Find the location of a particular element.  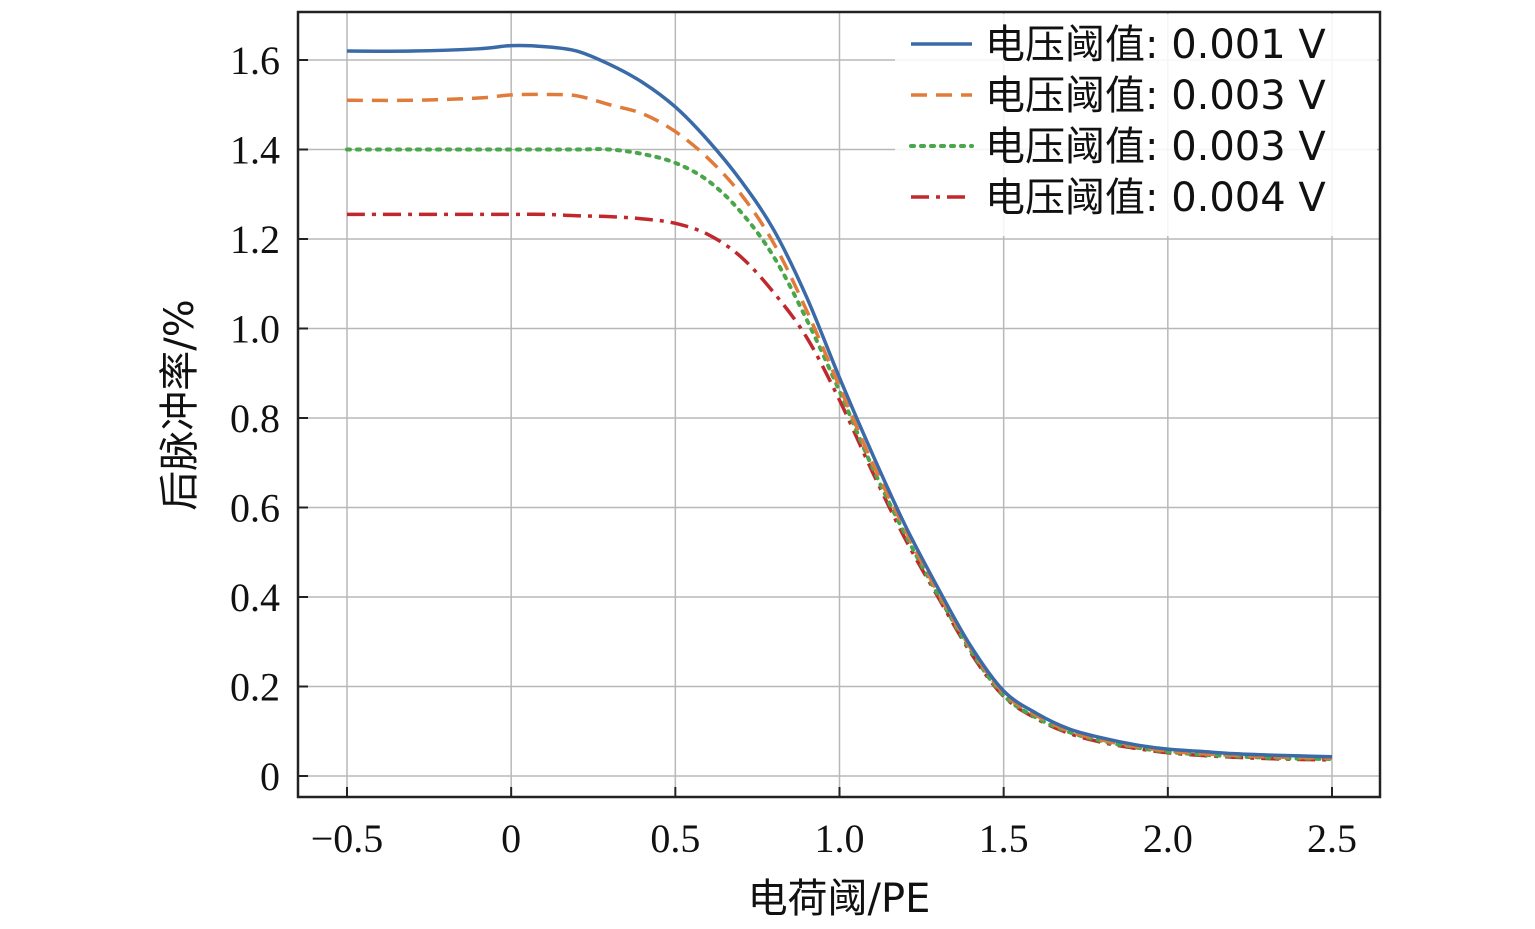

y-tick-label: 1.0 is located at coordinates (255, 329).